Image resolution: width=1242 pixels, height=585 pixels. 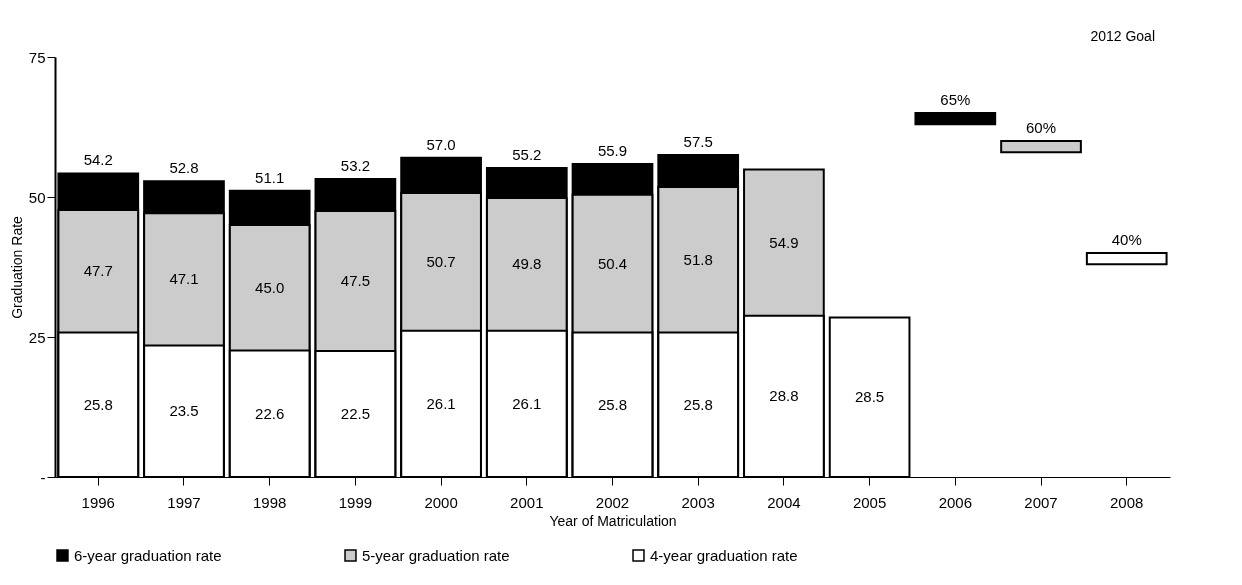 I want to click on x-tick-label: 2006, so click(x=955, y=502).